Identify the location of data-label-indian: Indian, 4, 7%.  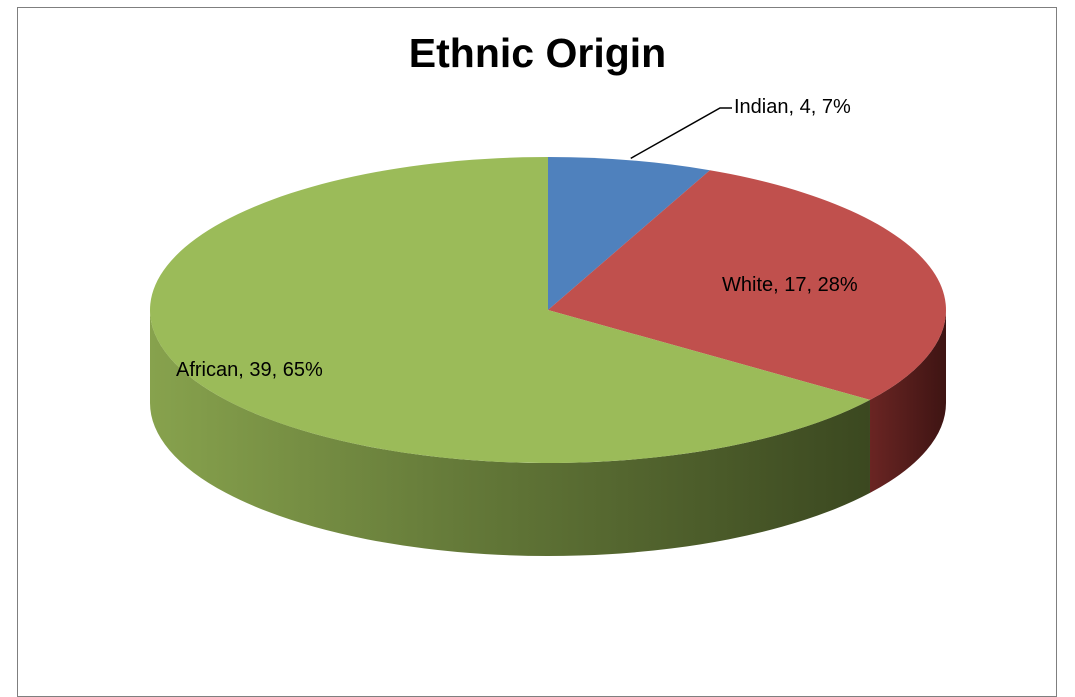
(792, 107).